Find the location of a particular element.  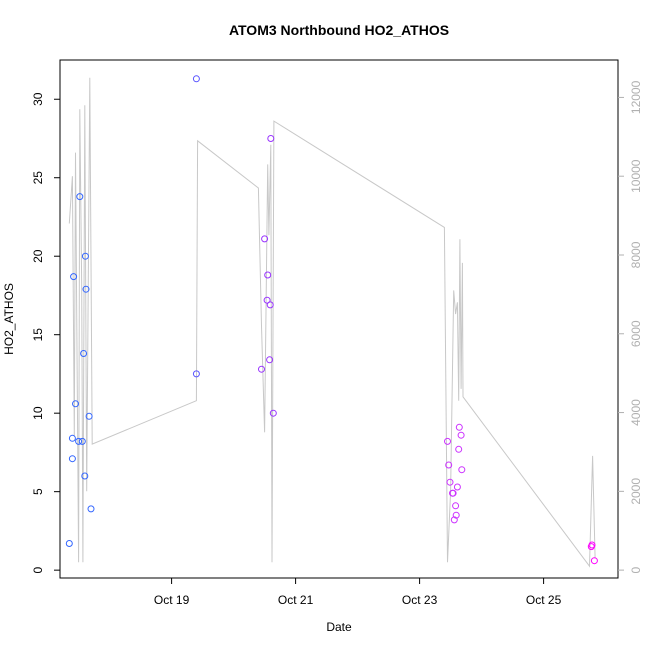

chart-title: ATOM3 Northbound HO2_ATHOS is located at coordinates (339, 30).